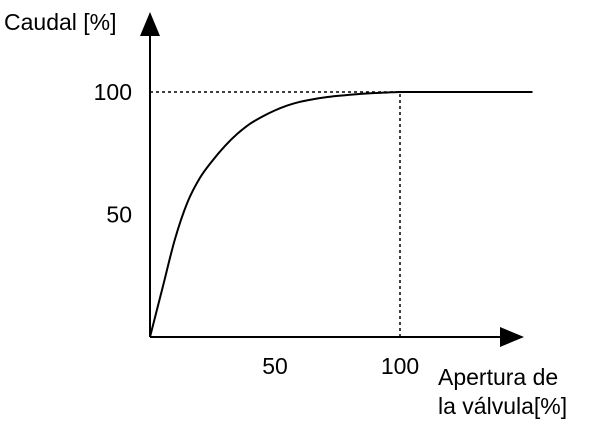 Image resolution: width=592 pixels, height=431 pixels. What do you see at coordinates (60, 22) in the screenshot?
I see `y-axis-label: Caudal [%]` at bounding box center [60, 22].